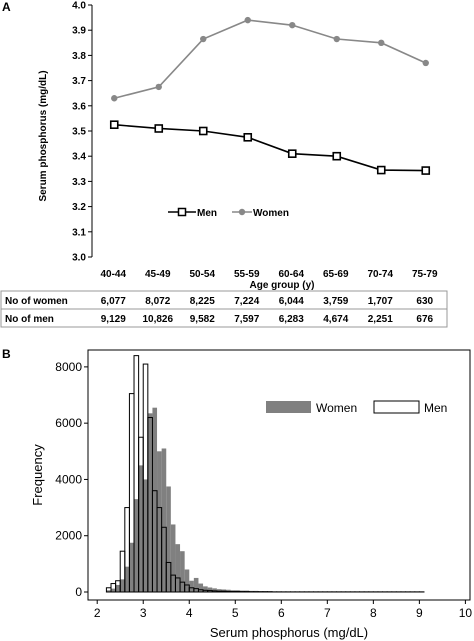  What do you see at coordinates (435, 408) in the screenshot?
I see `legend-men-label: Men` at bounding box center [435, 408].